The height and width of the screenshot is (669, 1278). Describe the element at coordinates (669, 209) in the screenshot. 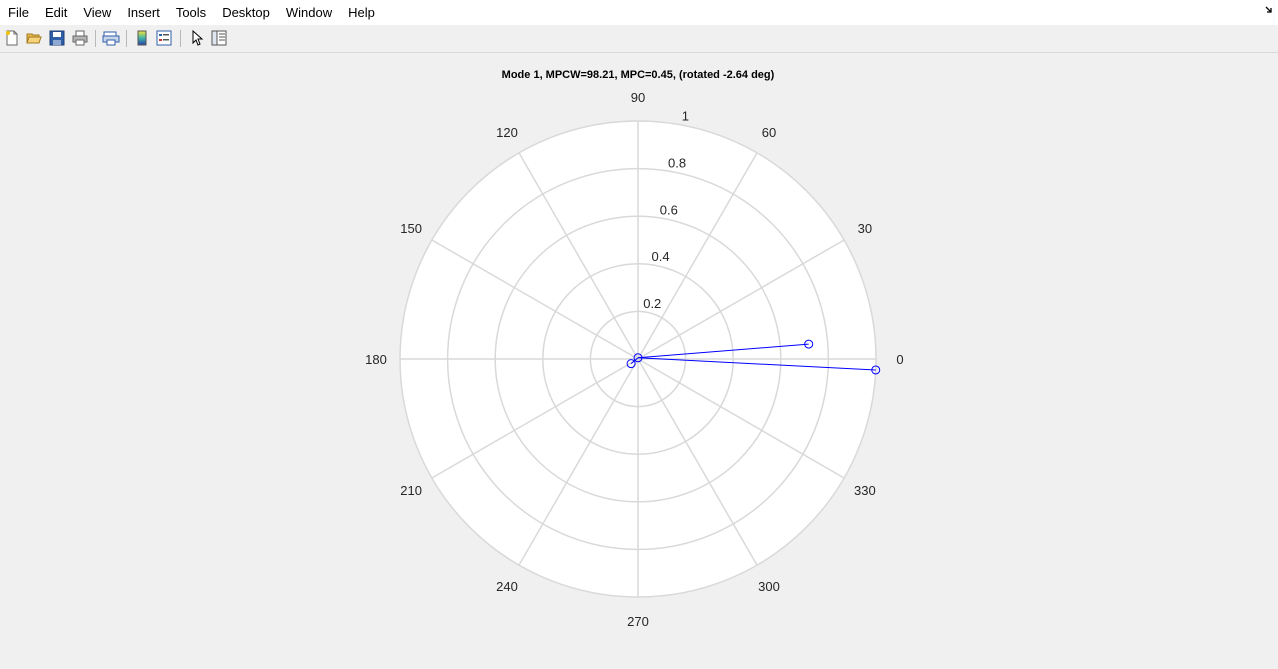

I see `r-tick-label: 0.6` at that location.